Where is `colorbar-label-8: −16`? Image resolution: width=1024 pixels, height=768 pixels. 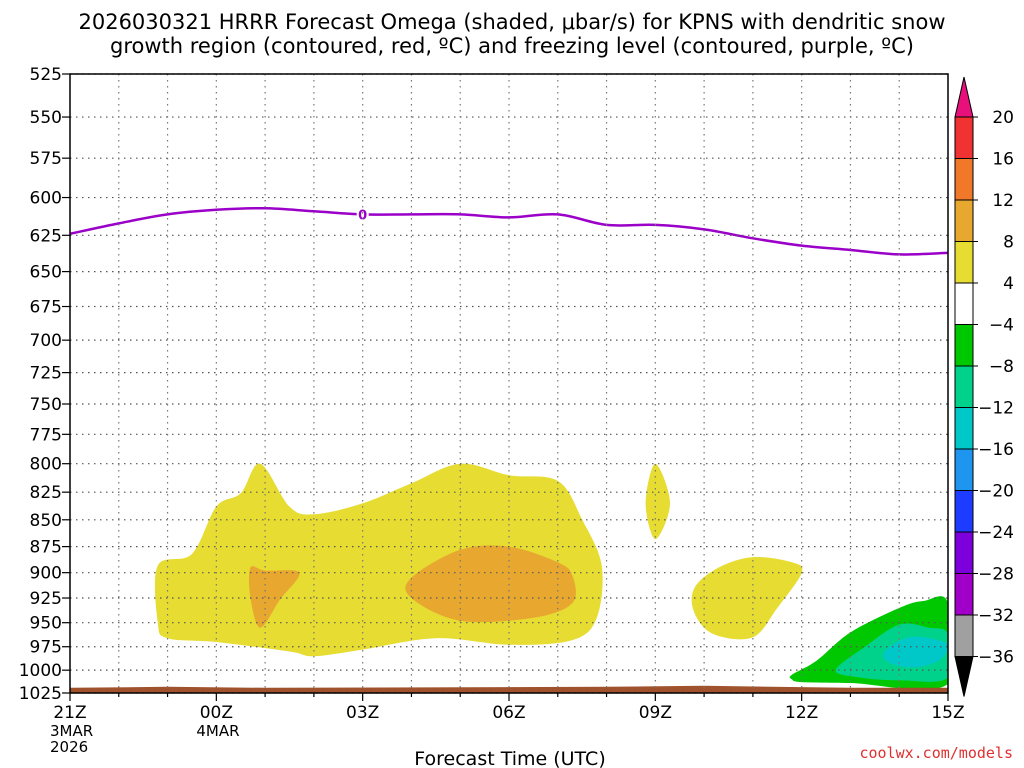
colorbar-label-8: −16 is located at coordinates (996, 450).